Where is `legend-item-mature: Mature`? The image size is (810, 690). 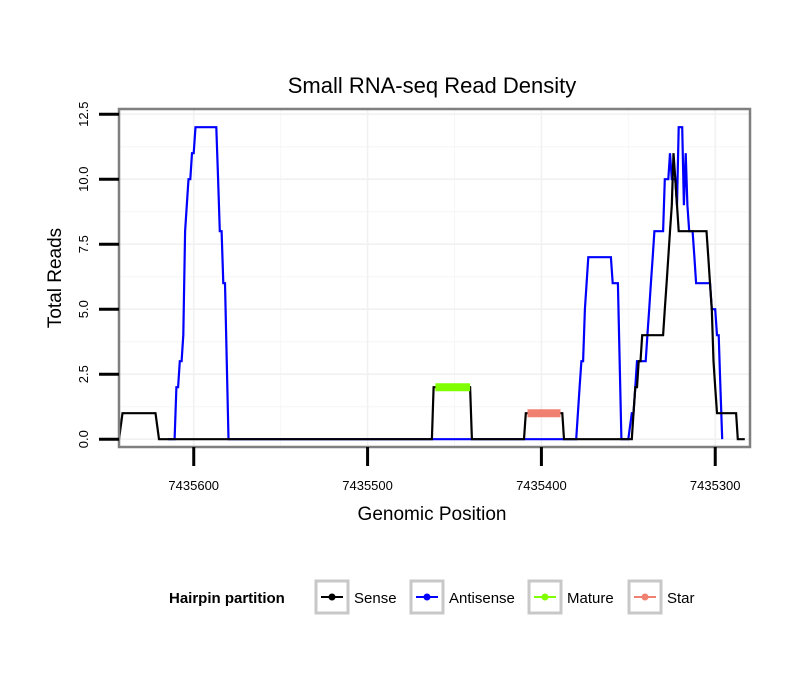
legend-item-mature: Mature is located at coordinates (570, 597).